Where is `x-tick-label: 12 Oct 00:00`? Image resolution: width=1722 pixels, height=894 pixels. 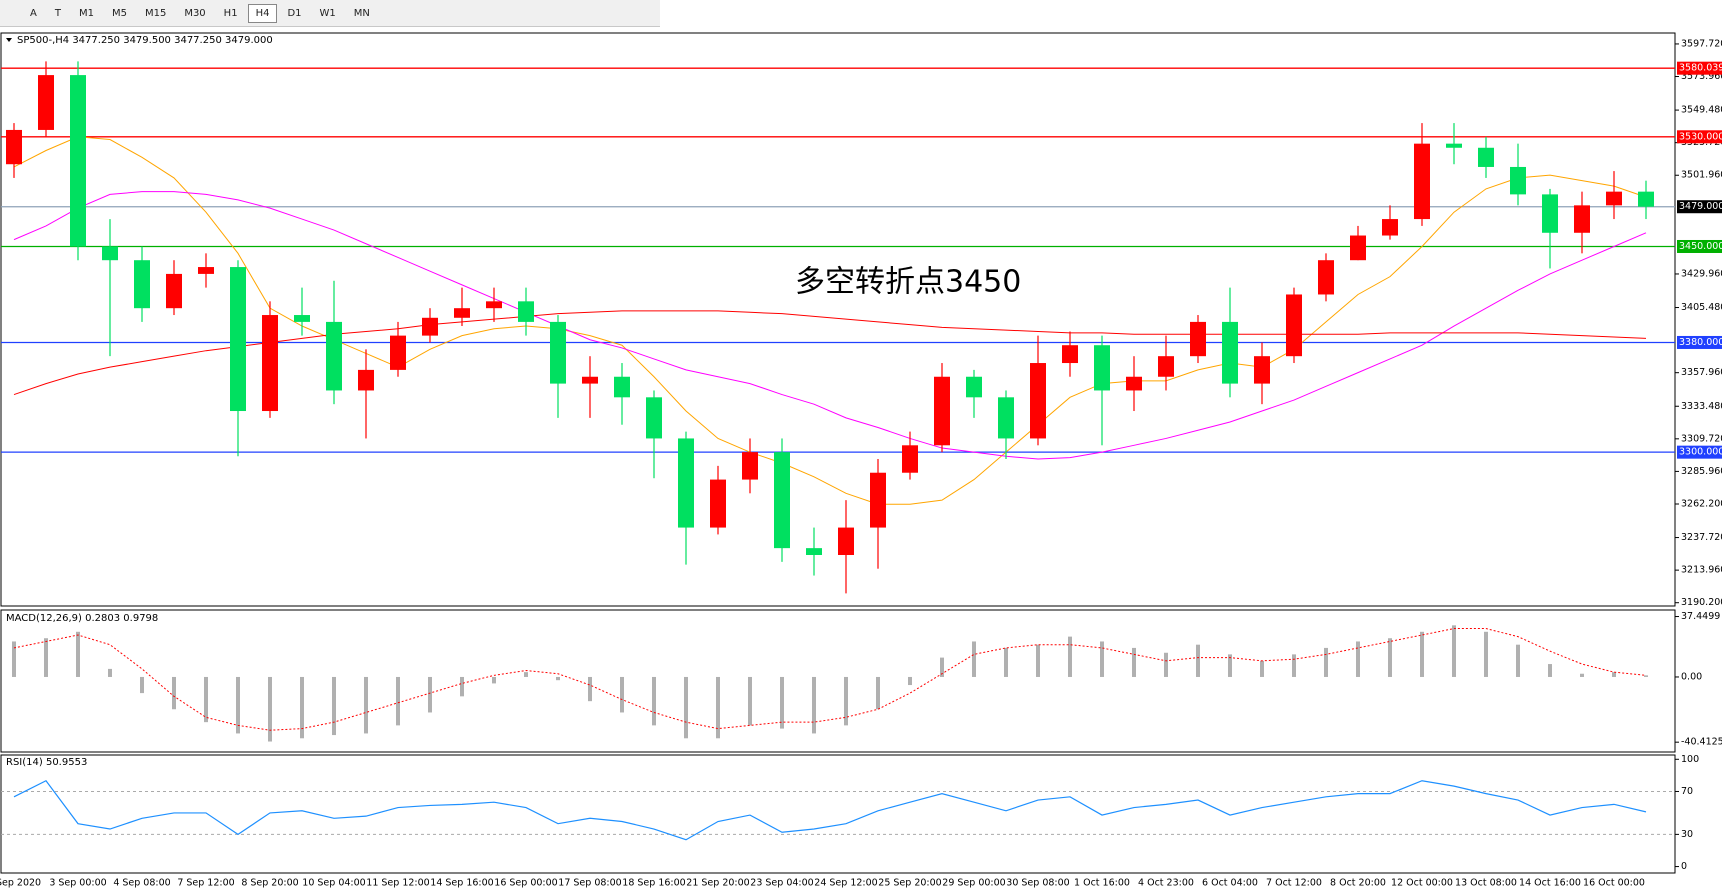
x-tick-label: 12 Oct 00:00 is located at coordinates (1422, 883).